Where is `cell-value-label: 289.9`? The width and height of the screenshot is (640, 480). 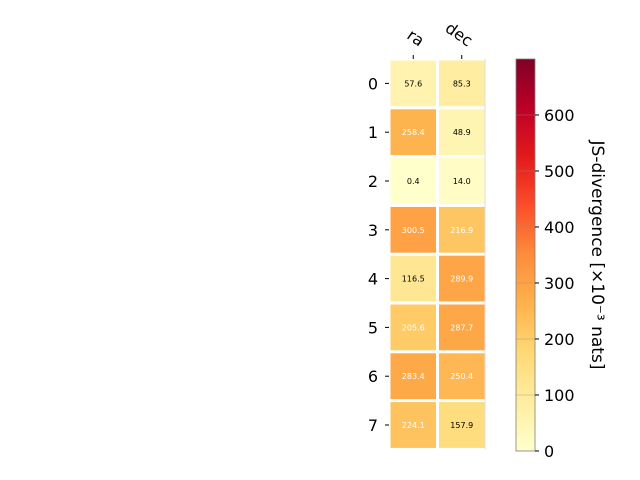
cell-value-label: 289.9 is located at coordinates (461, 279).